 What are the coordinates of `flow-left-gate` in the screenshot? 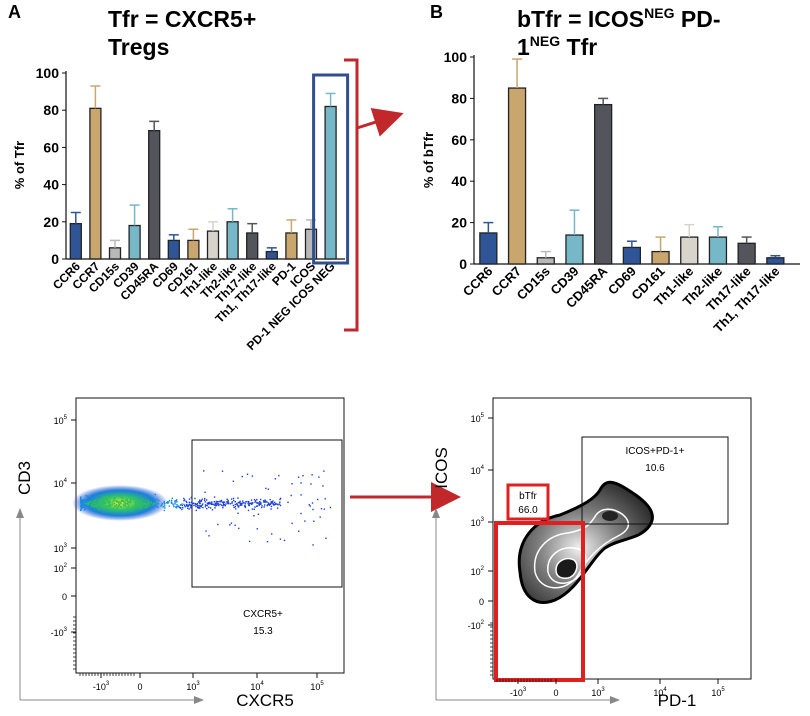 It's located at (267, 513).